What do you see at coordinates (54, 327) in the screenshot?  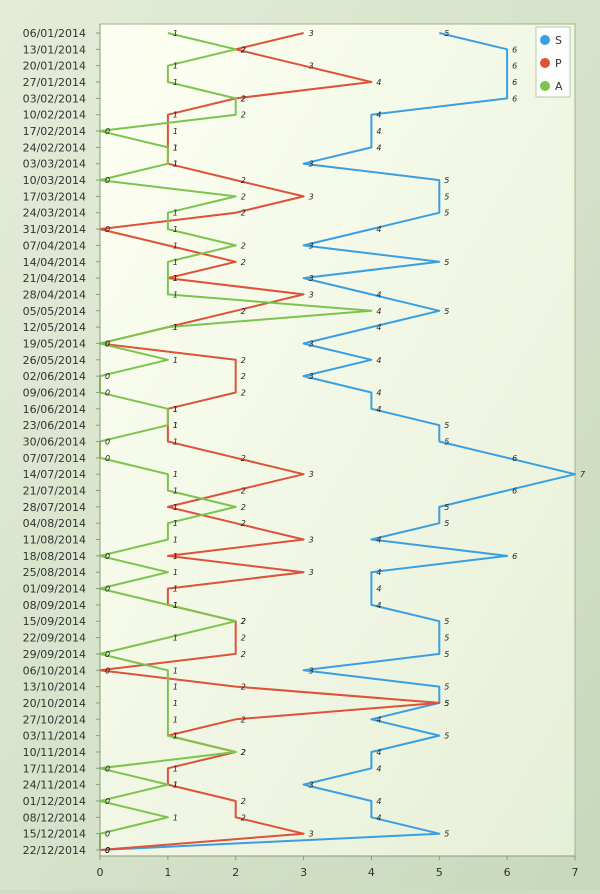 I see `y-tick-label: 12/05/2014` at bounding box center [54, 327].